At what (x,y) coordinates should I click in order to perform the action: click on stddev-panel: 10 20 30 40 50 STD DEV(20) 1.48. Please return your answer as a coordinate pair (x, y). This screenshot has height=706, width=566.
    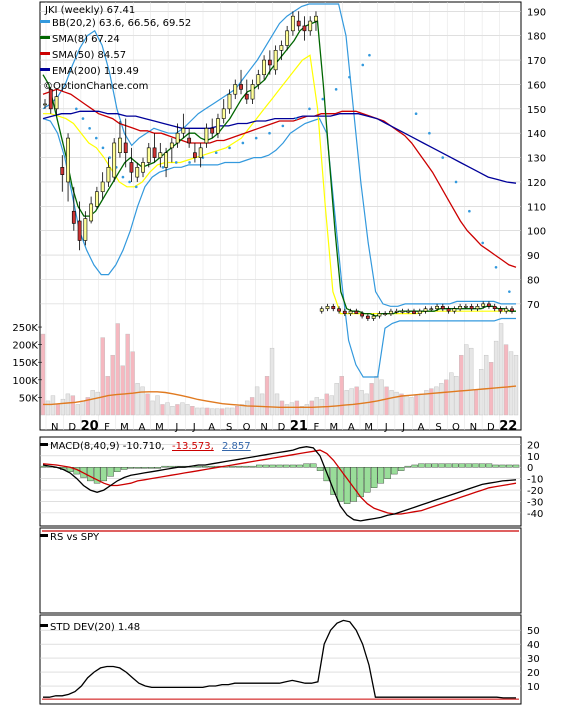
    Looking at the image, I should click on (289, 659).